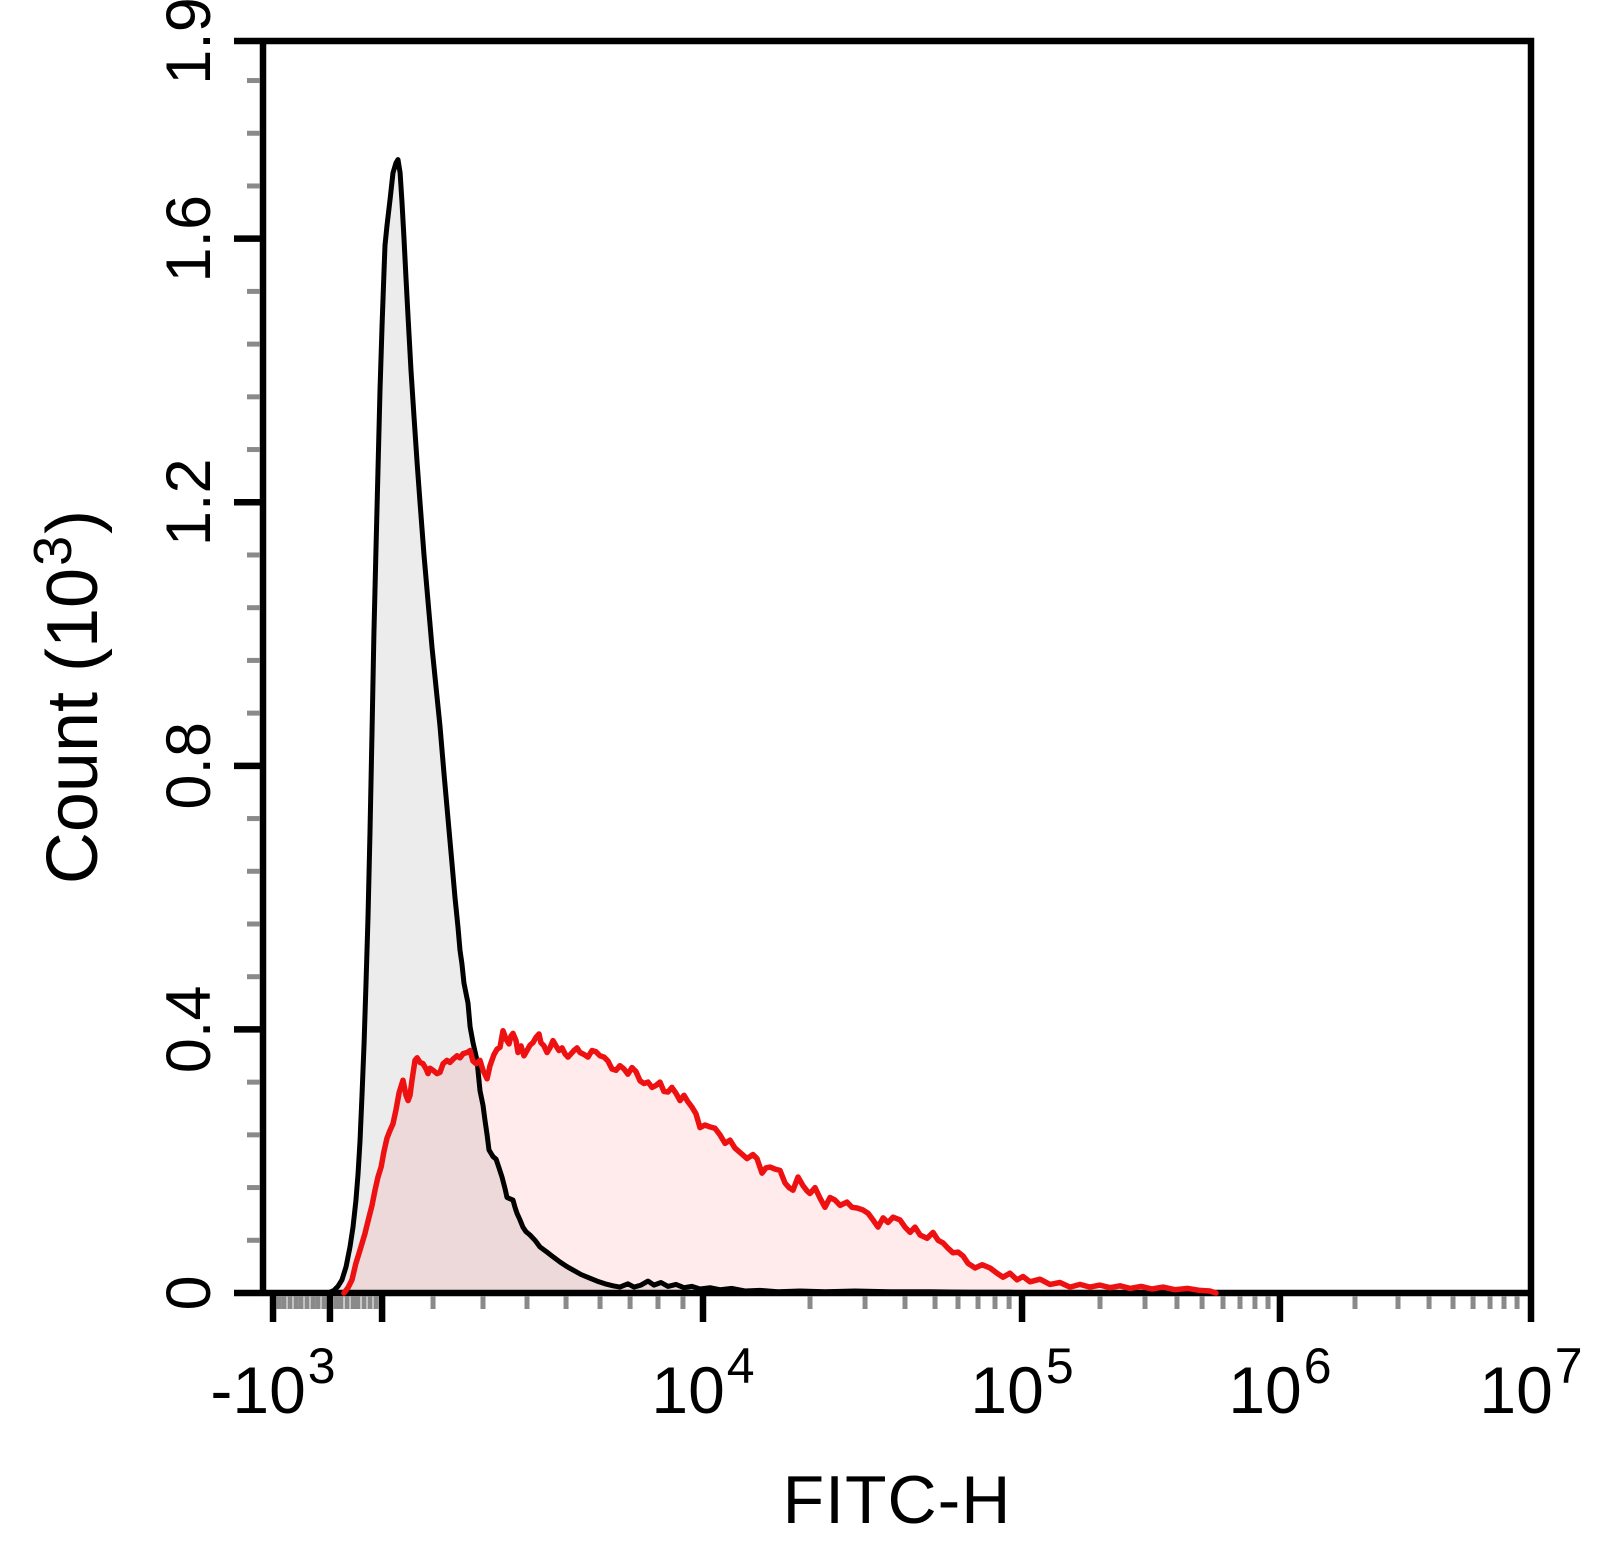  Describe the element at coordinates (189, 1030) in the screenshot. I see `y-tick-label: 0.4` at that location.